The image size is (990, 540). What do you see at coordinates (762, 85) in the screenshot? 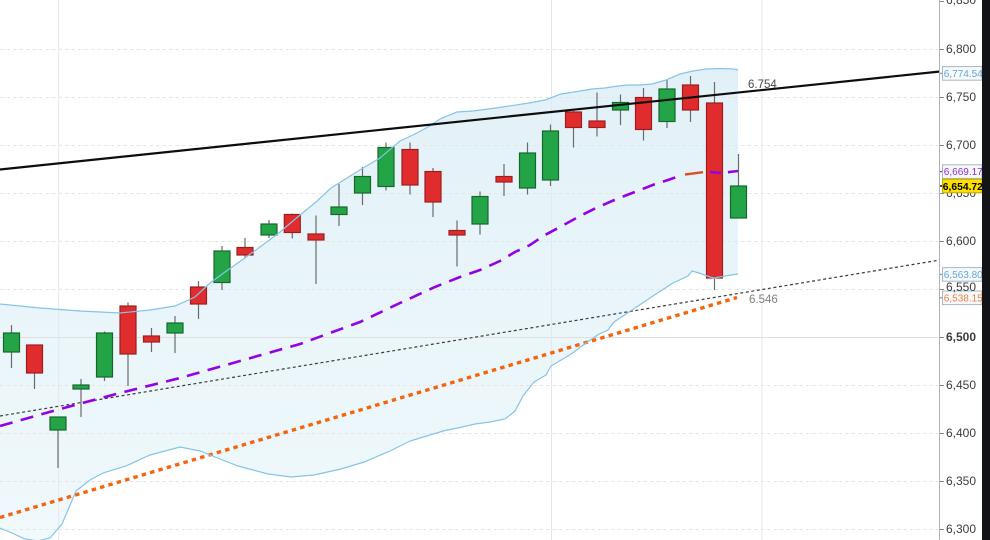
I see `svg-text: 6.754` at bounding box center [762, 85].